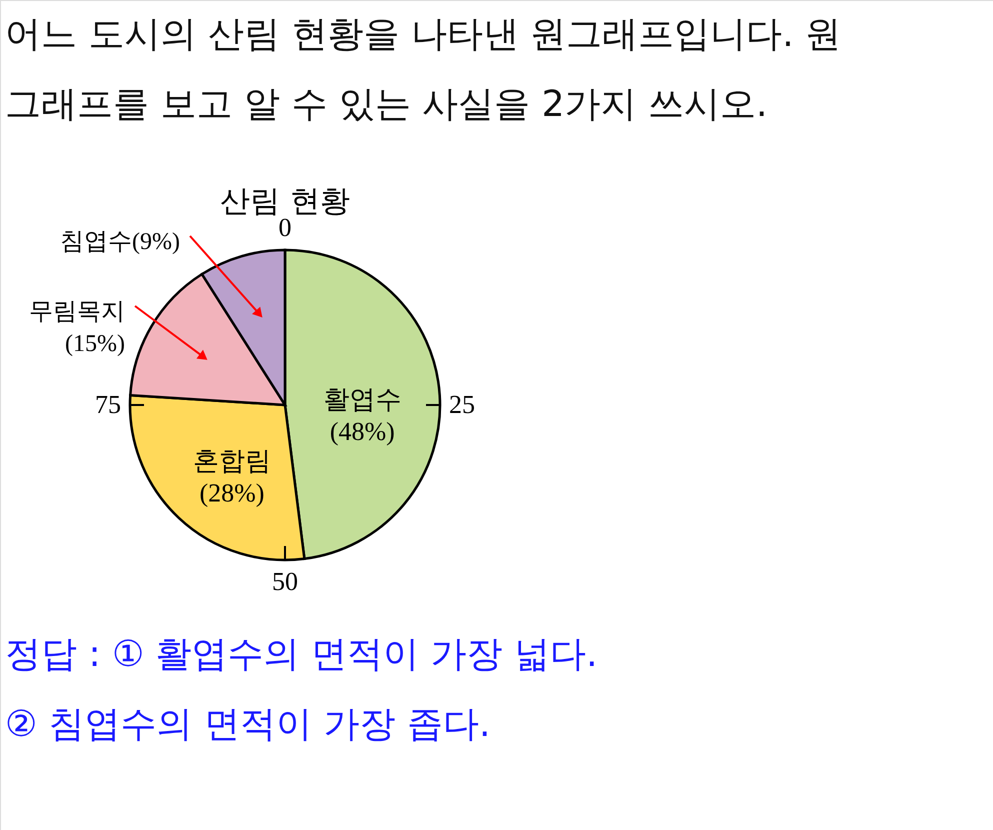  What do you see at coordinates (108, 404) in the screenshot?
I see `text: 75` at bounding box center [108, 404].